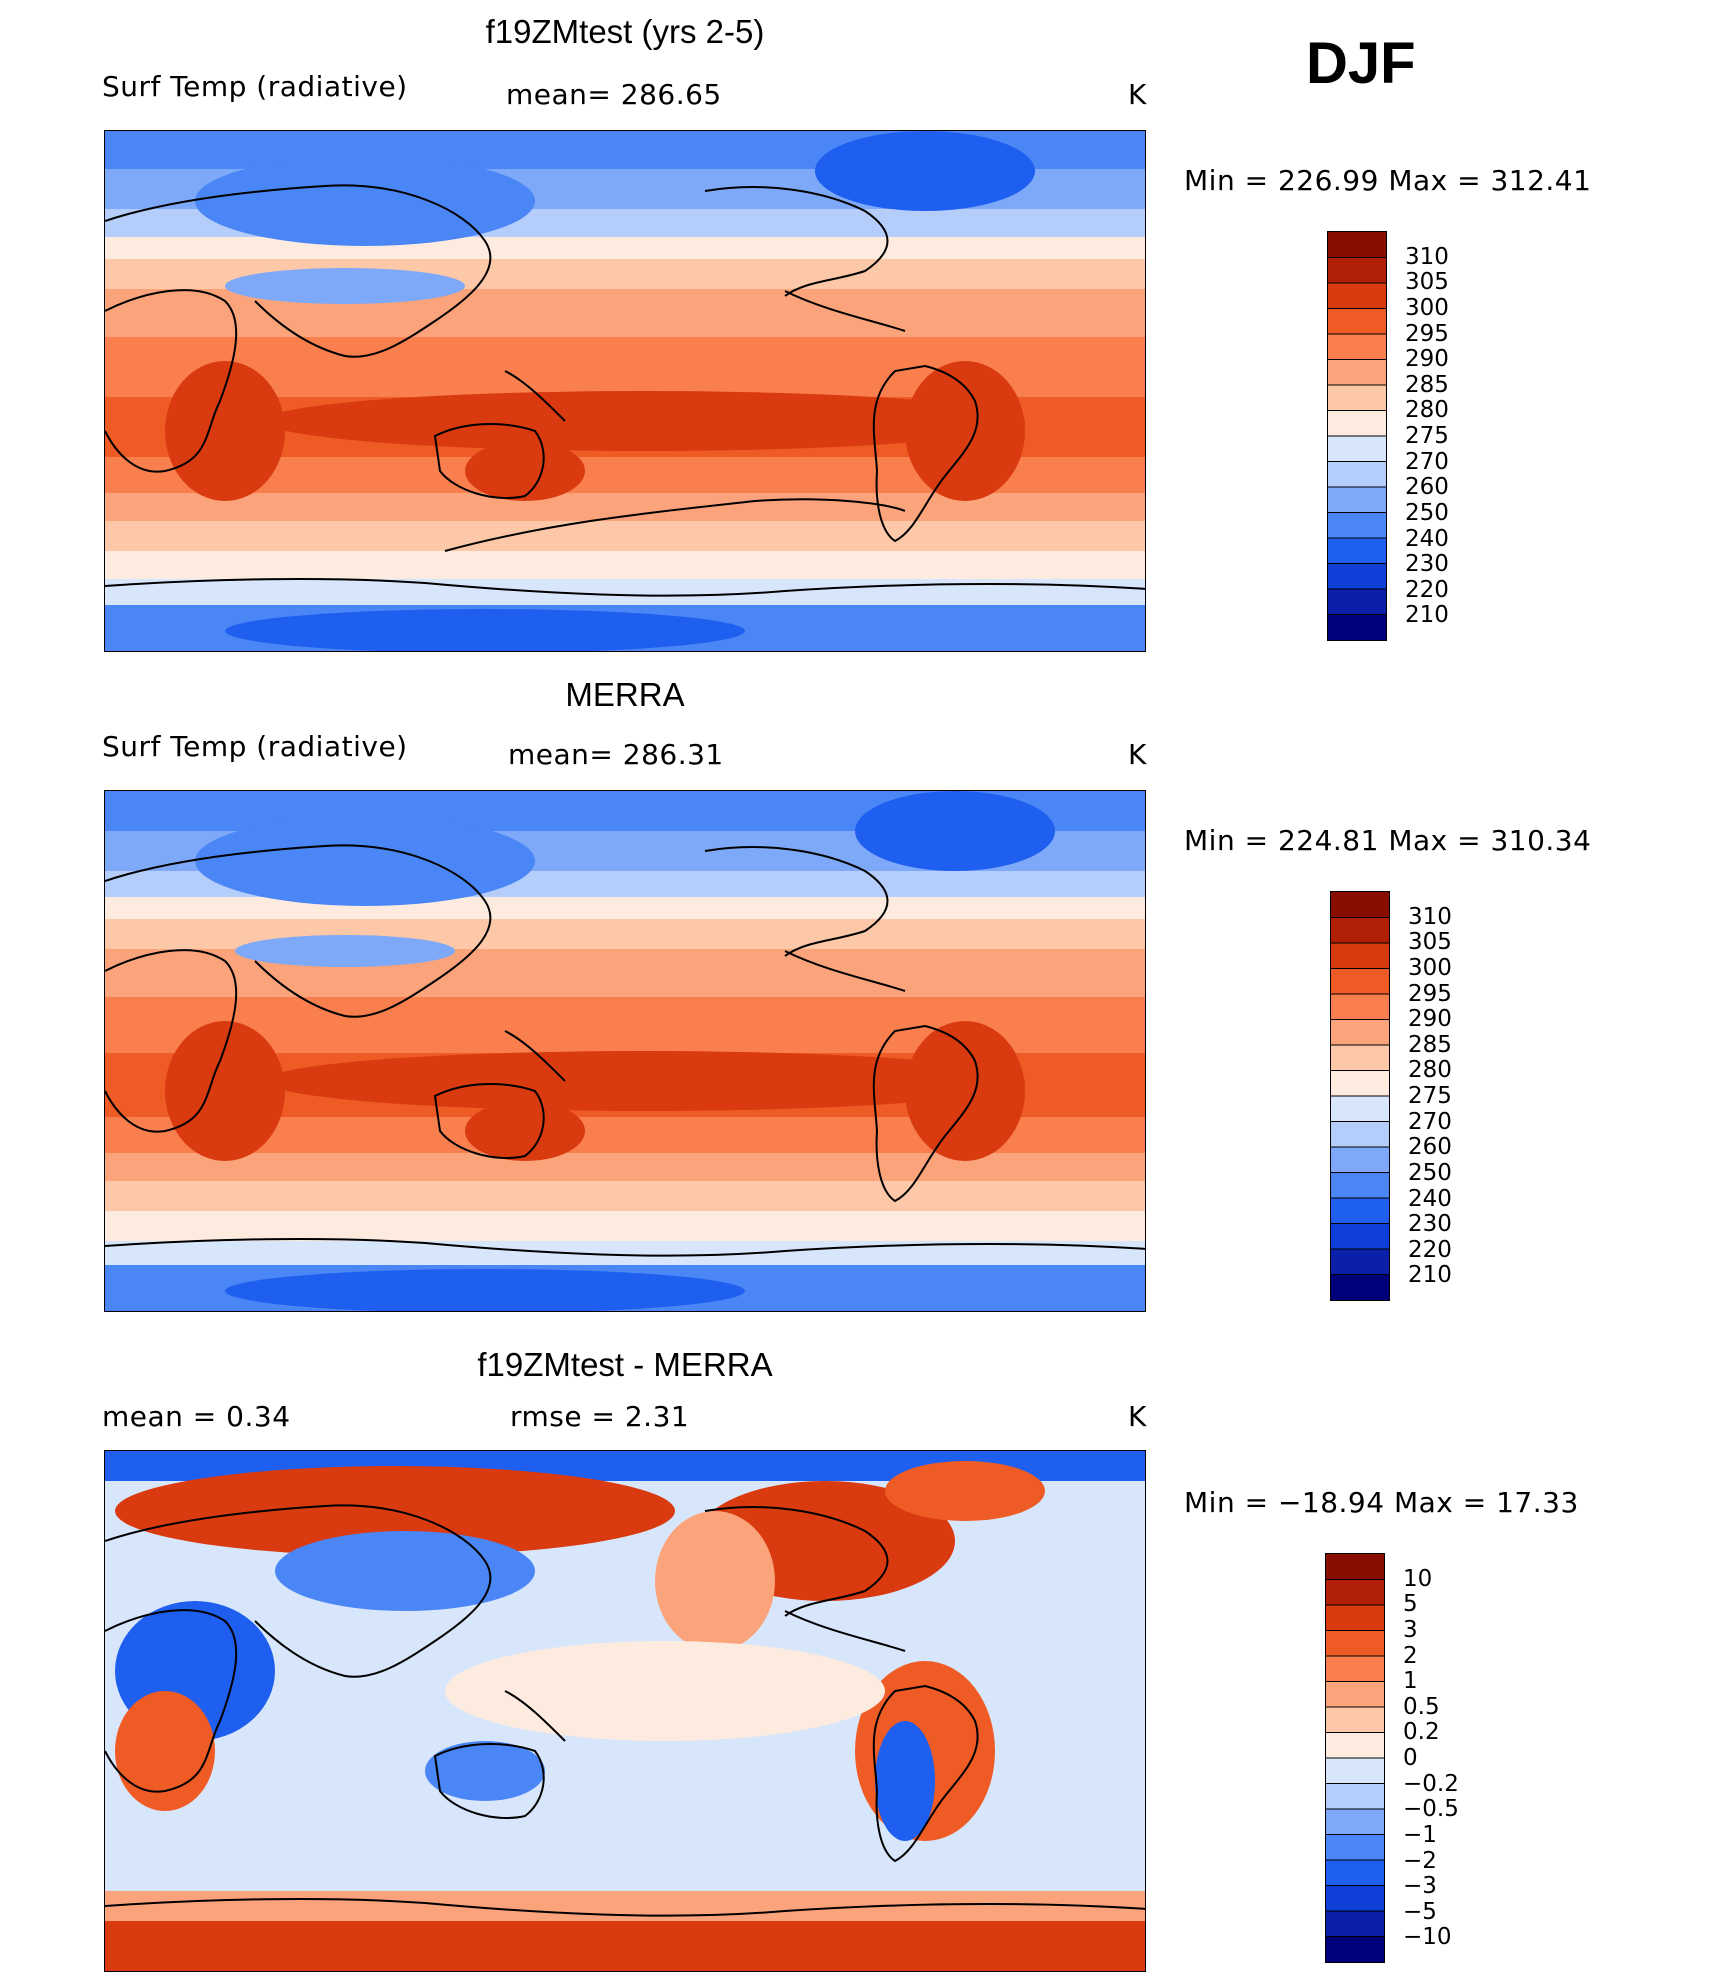  I want to click on colorbar-tick-label: 1, so click(1410, 1681).